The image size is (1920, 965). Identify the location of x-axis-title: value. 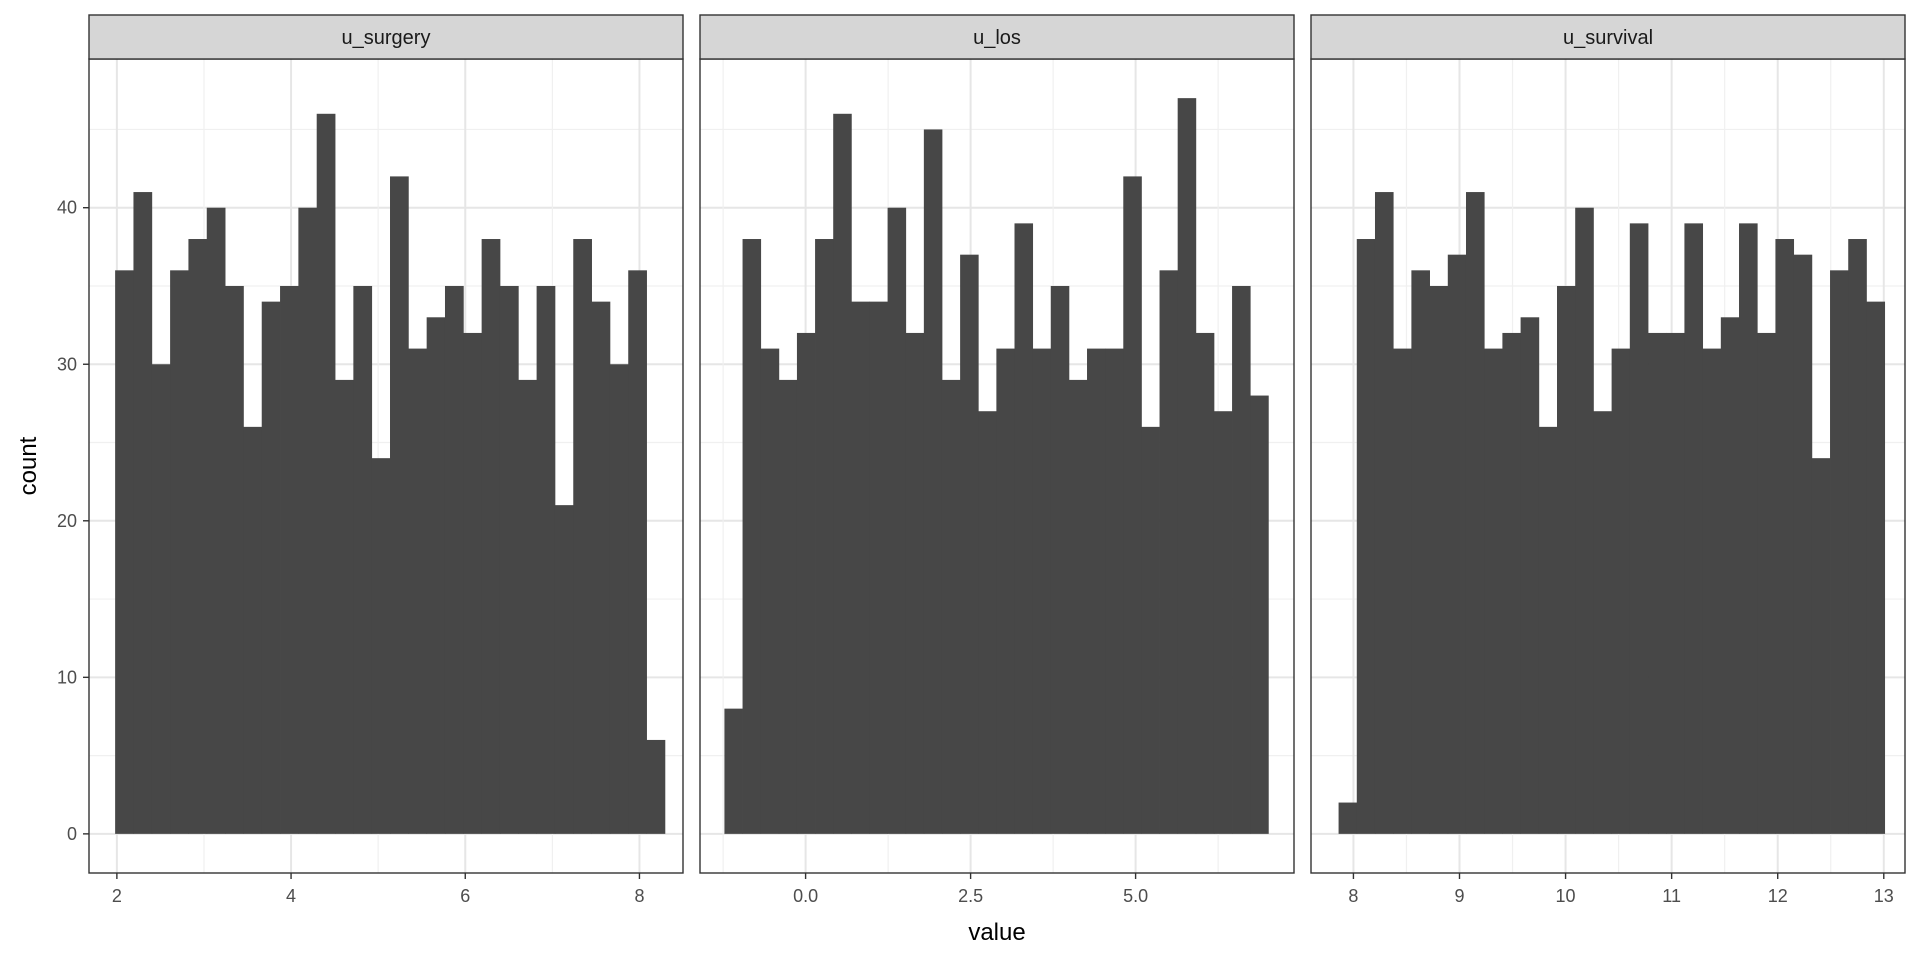
(996, 932).